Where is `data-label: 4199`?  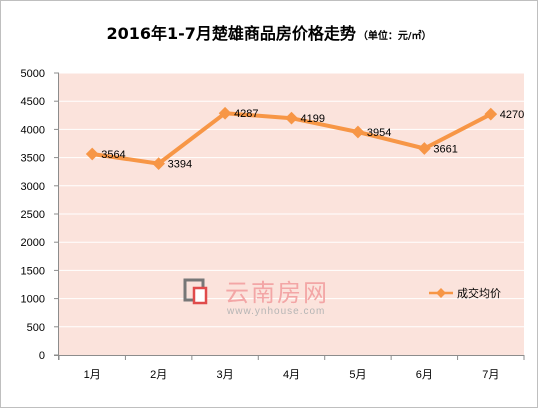
data-label: 4199 is located at coordinates (313, 119).